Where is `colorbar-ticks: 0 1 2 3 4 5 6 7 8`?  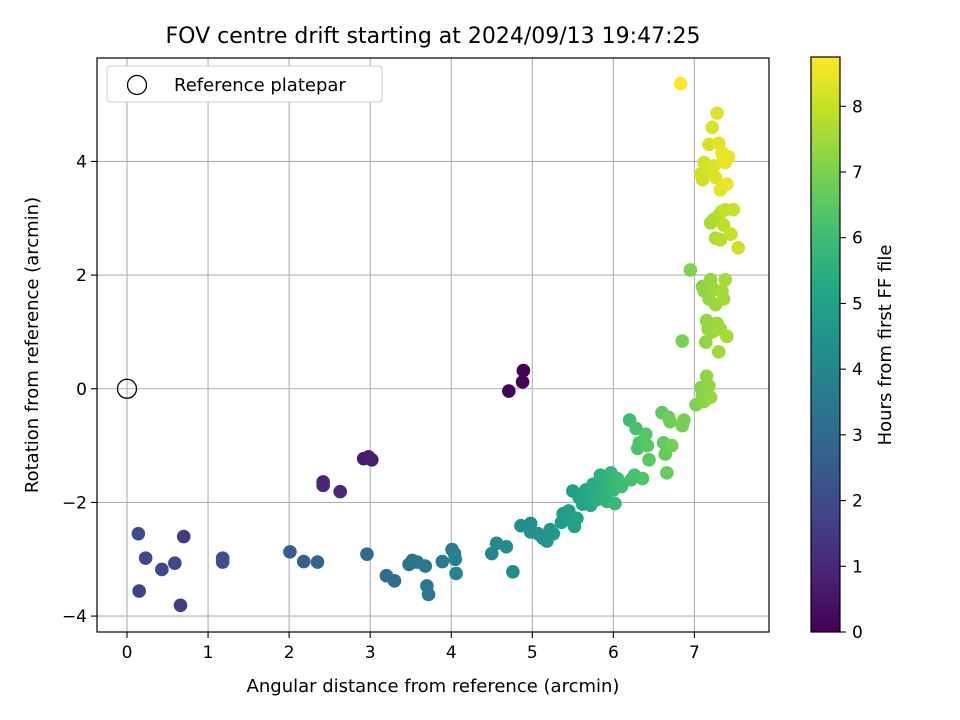 colorbar-ticks: 0 1 2 3 4 5 6 7 8 is located at coordinates (851, 370).